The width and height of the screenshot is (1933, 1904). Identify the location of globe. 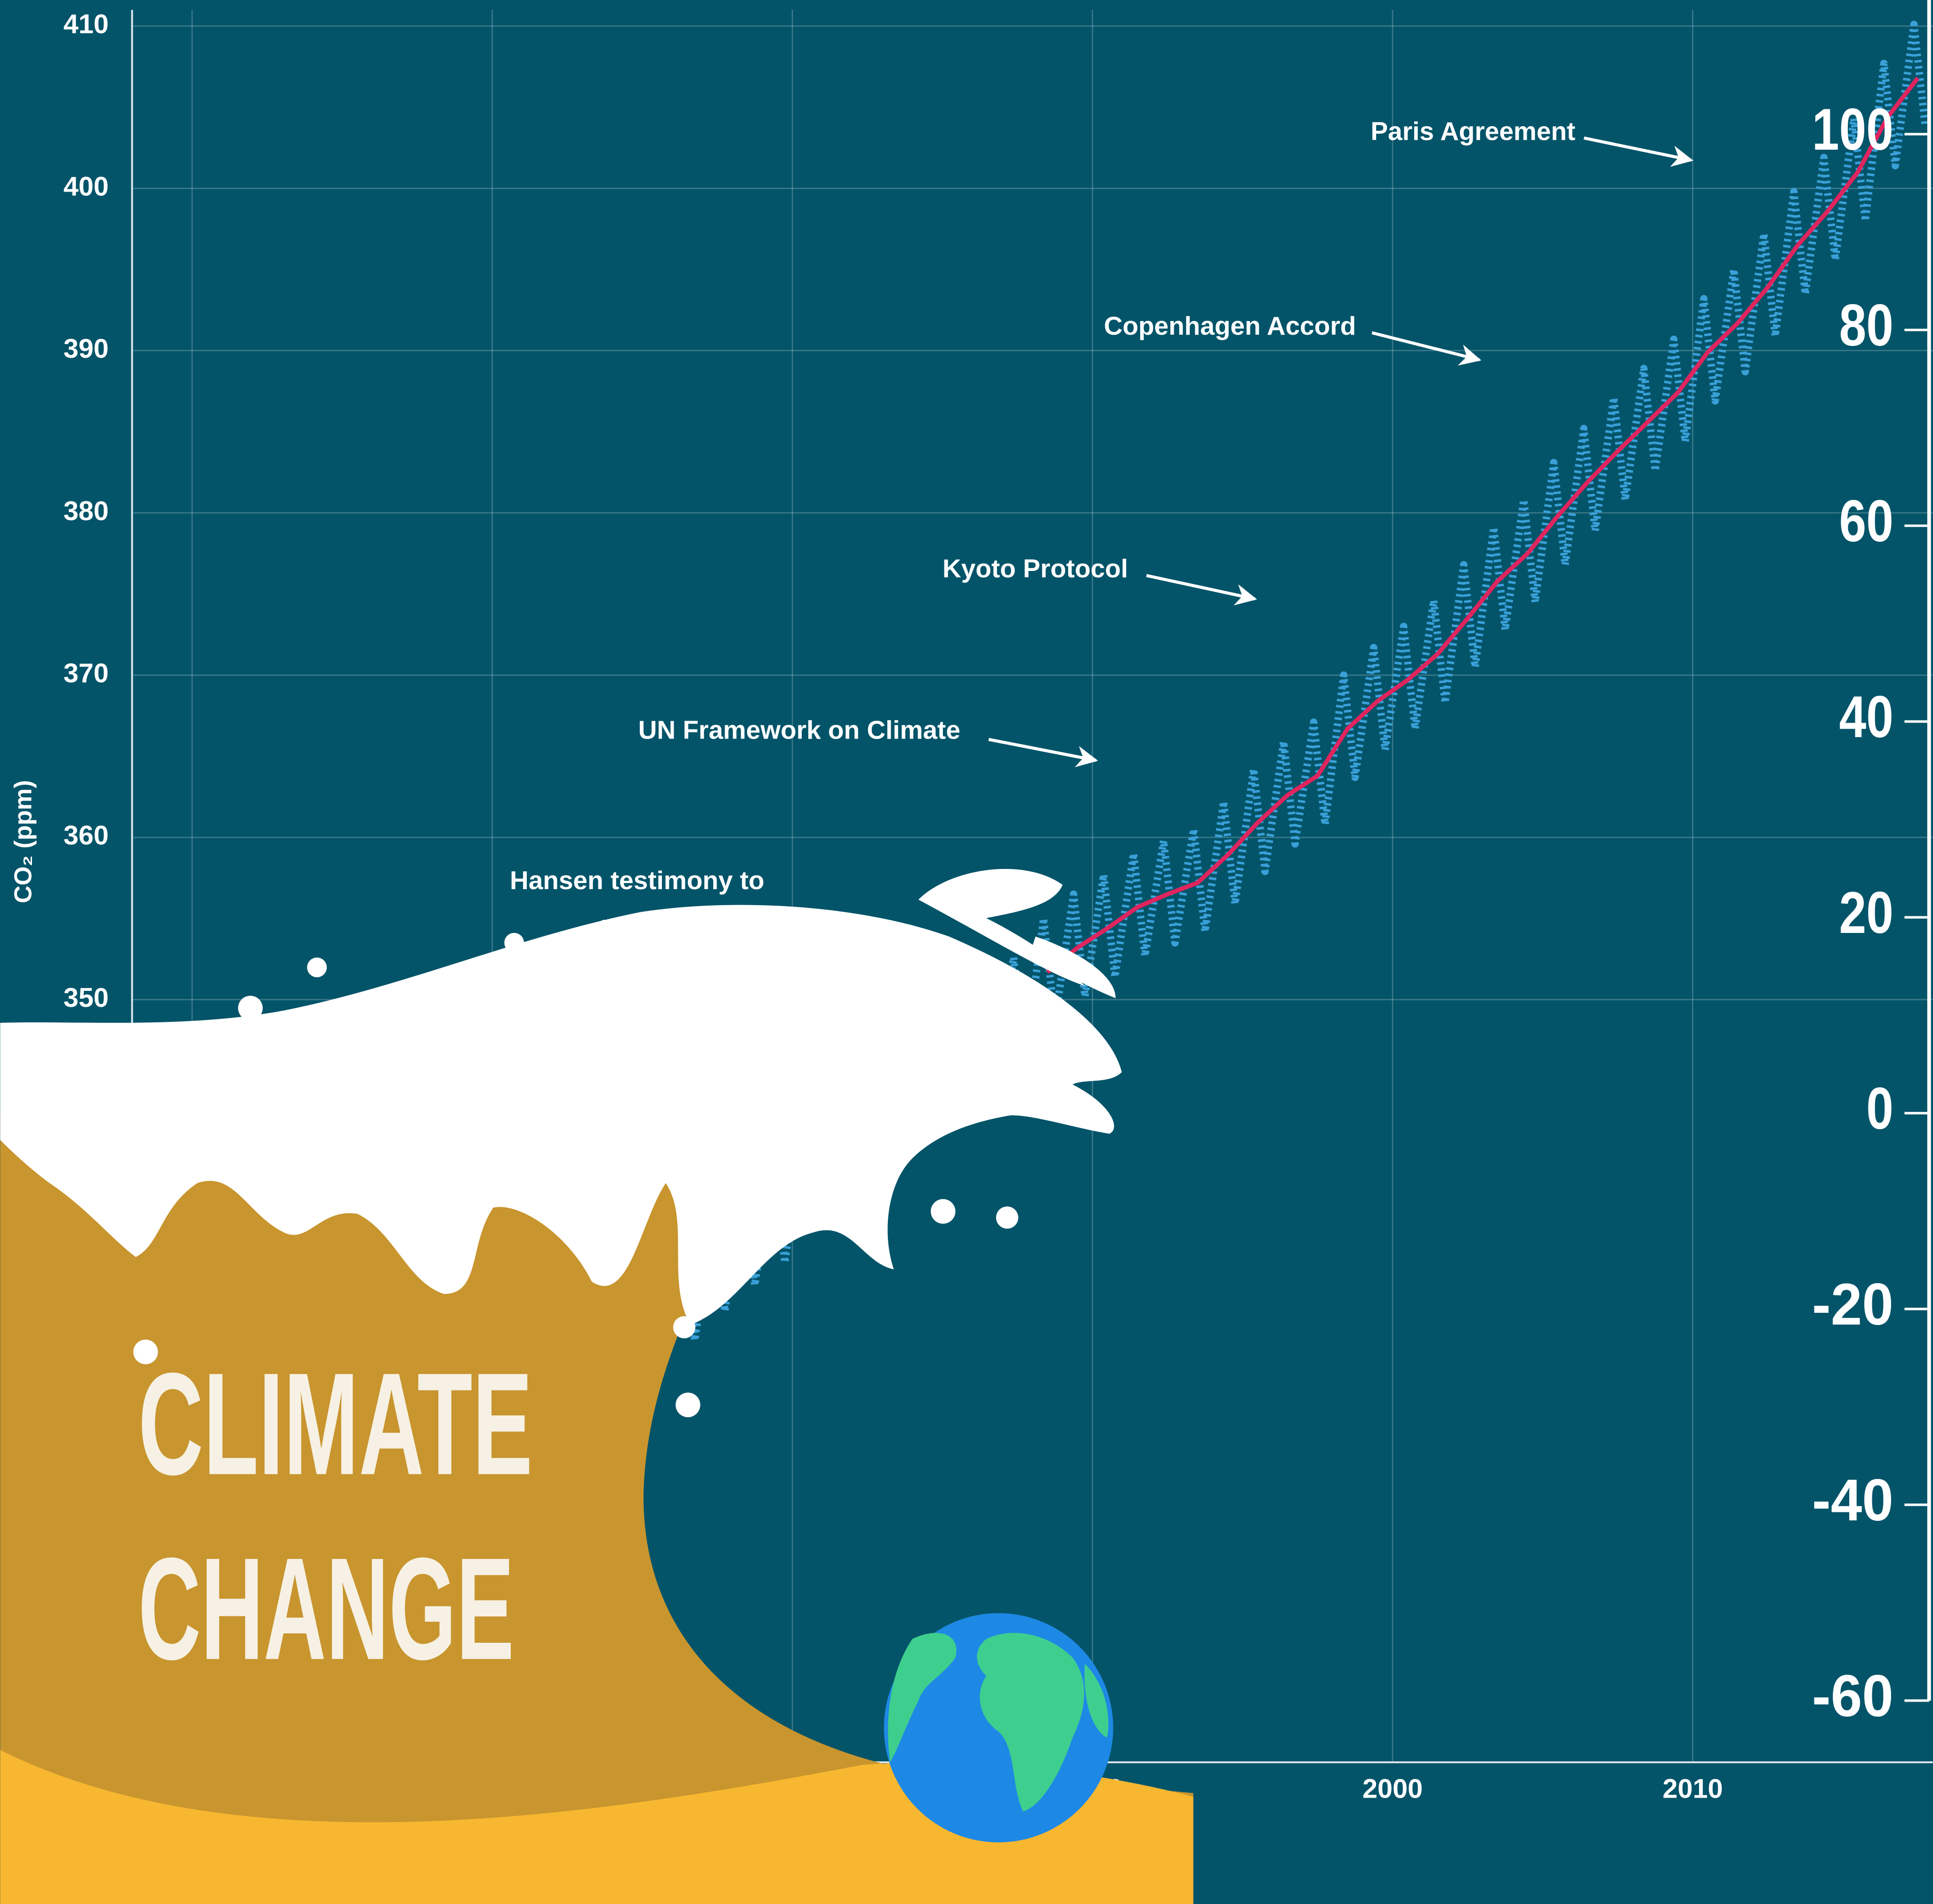
(998, 1728).